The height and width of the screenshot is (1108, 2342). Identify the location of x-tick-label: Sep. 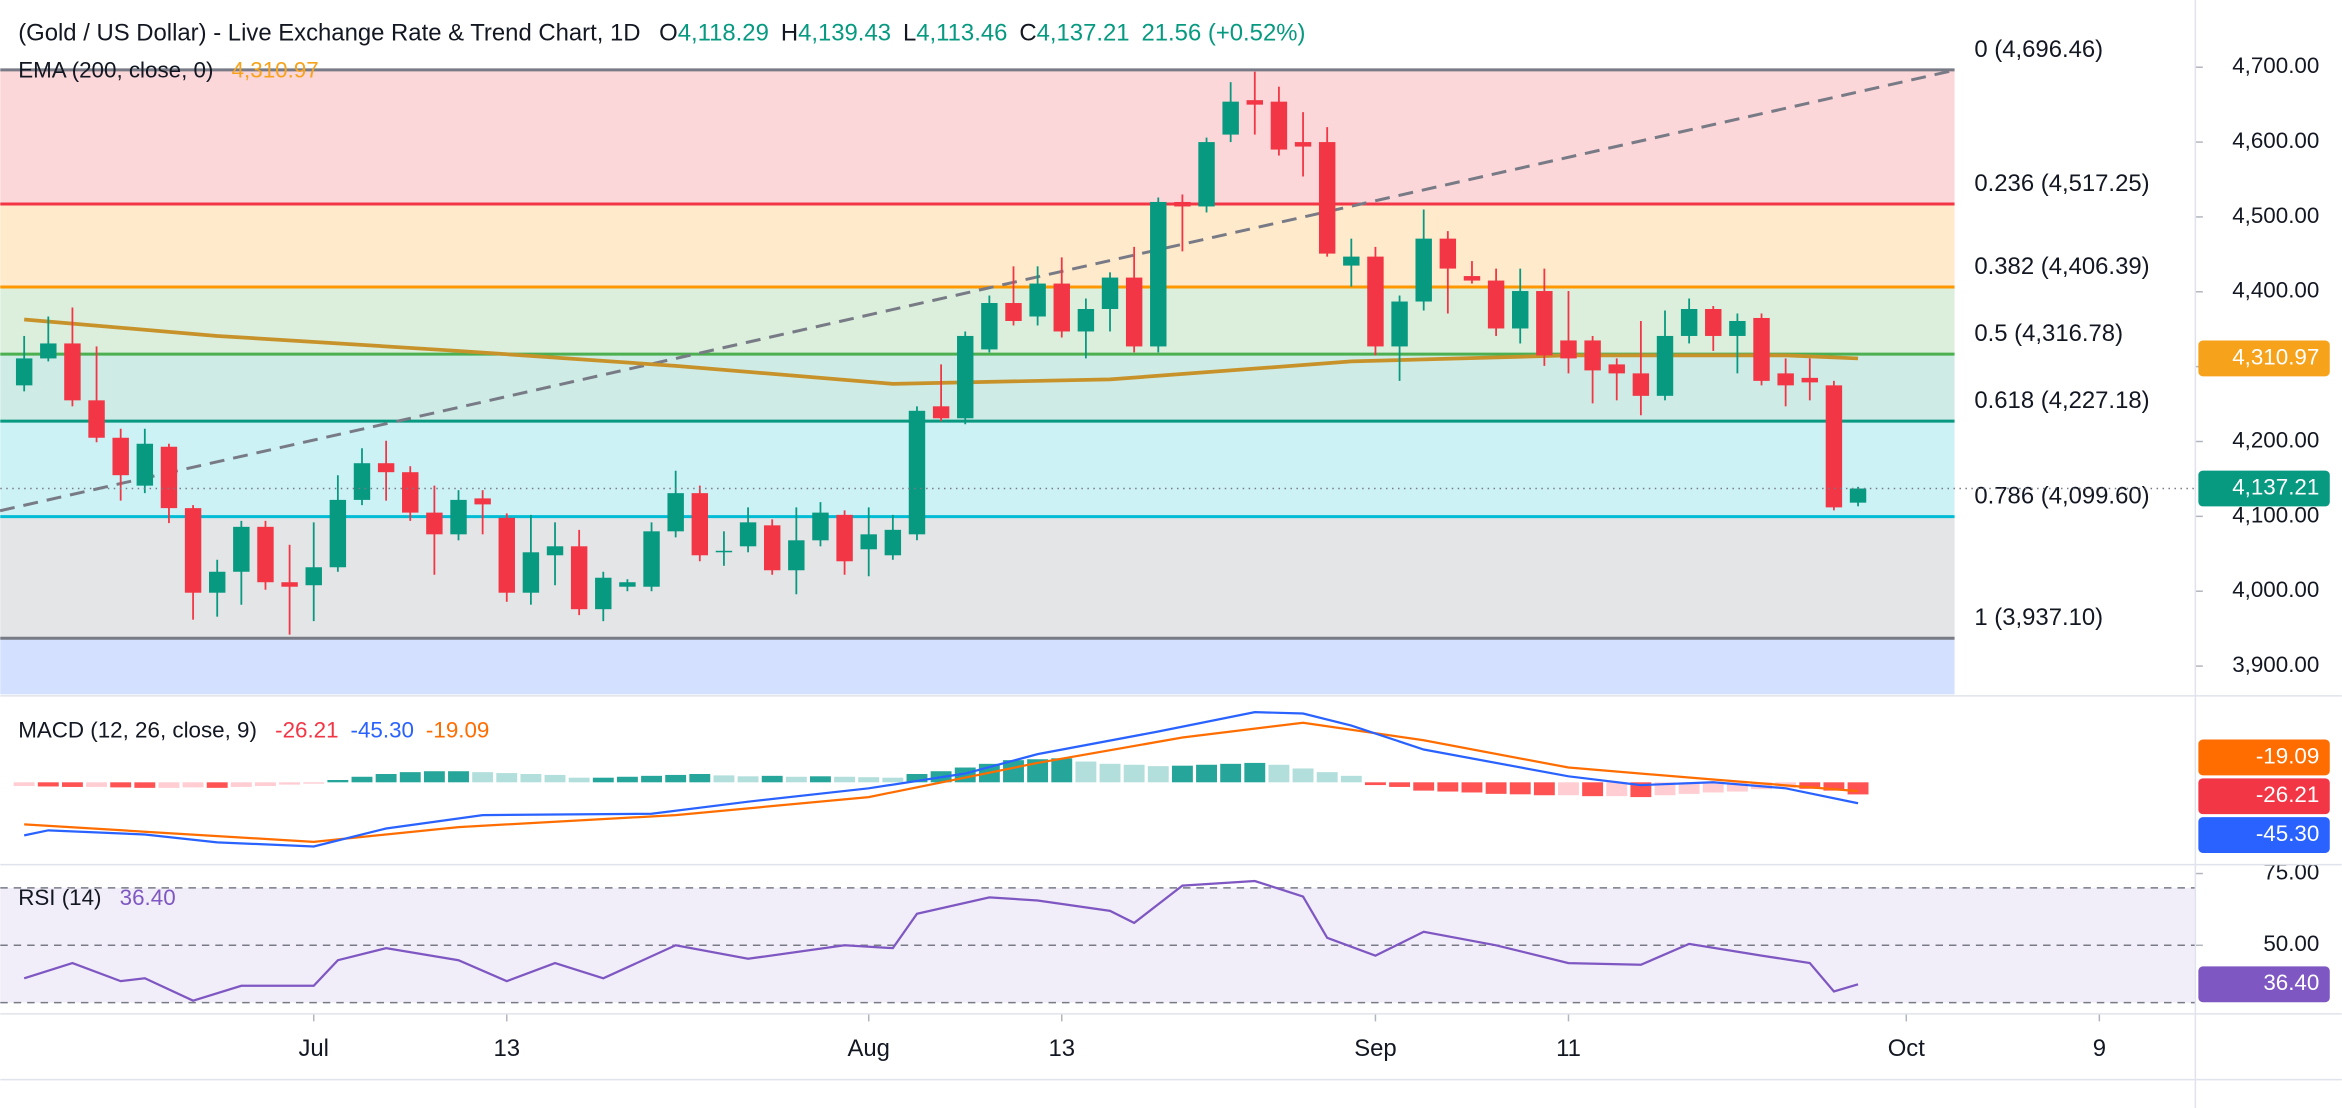
(1375, 1048).